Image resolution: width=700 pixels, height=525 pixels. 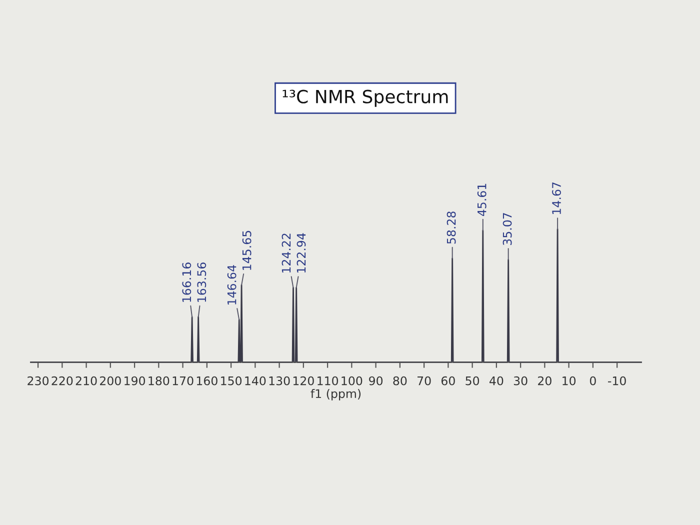 I want to click on x-tick-label: 100, so click(x=352, y=381).